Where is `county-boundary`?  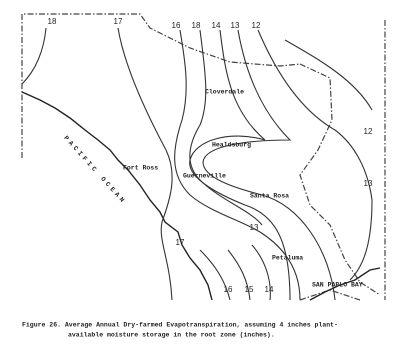 county-boundary is located at coordinates (340, 179).